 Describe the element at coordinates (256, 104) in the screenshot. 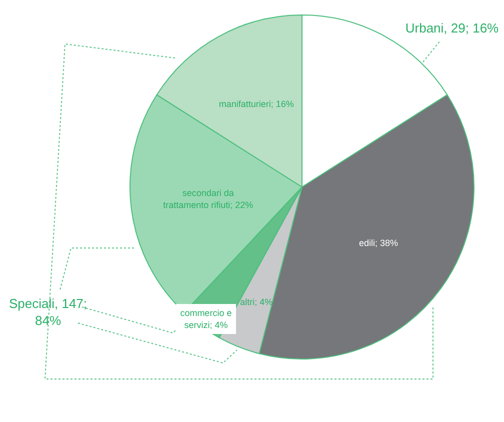

I see `slice-label: manifatturieri; 16%` at that location.